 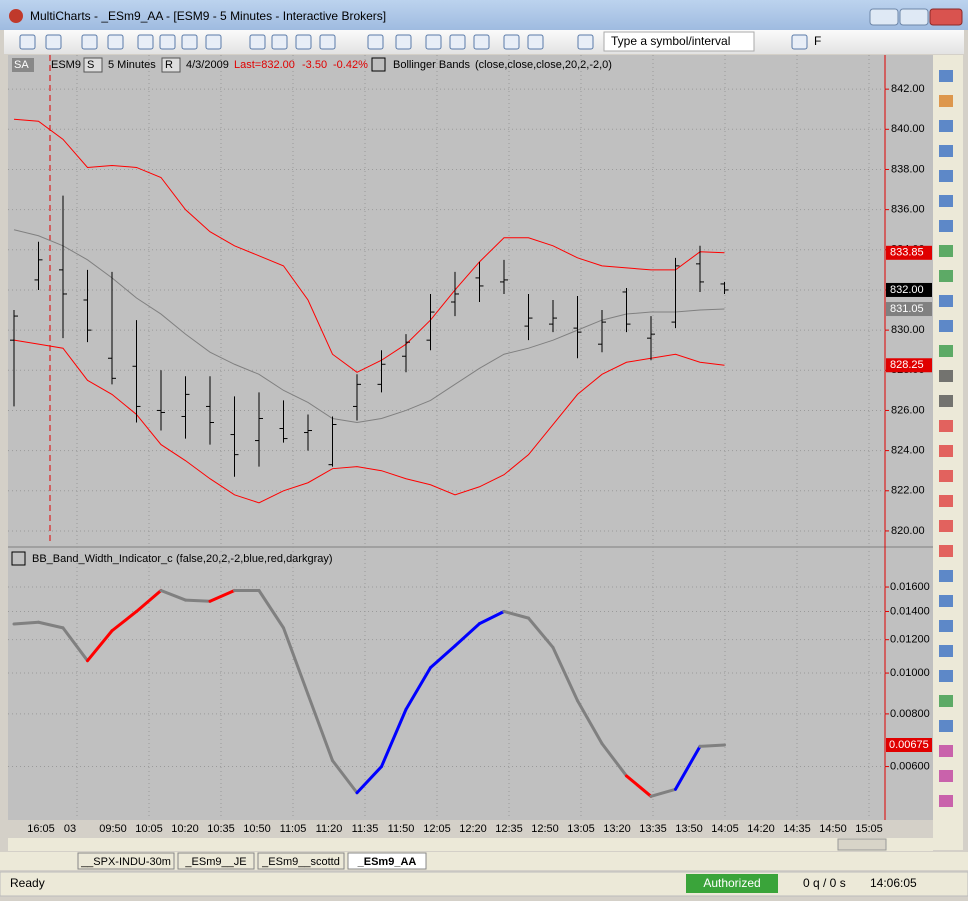 I want to click on s-button: S, so click(x=90, y=65).